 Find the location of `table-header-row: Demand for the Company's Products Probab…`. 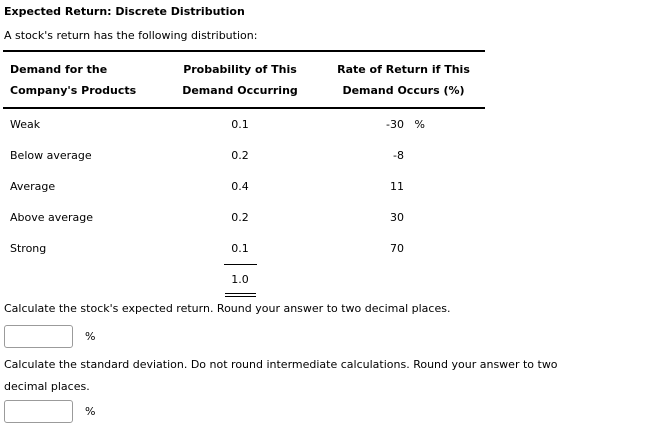

table-header-row: Demand for the Company's Products Probab… is located at coordinates (244, 80).